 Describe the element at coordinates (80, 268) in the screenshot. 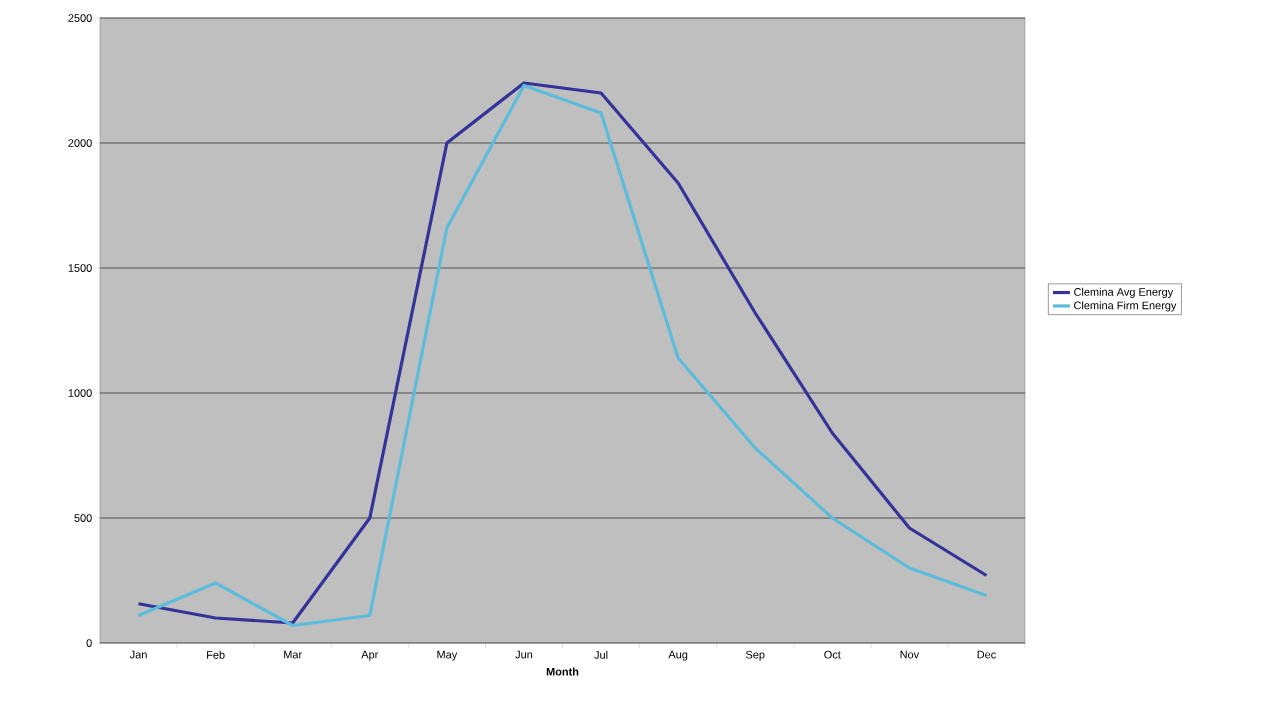

I see `y-tick-label: 1500` at that location.